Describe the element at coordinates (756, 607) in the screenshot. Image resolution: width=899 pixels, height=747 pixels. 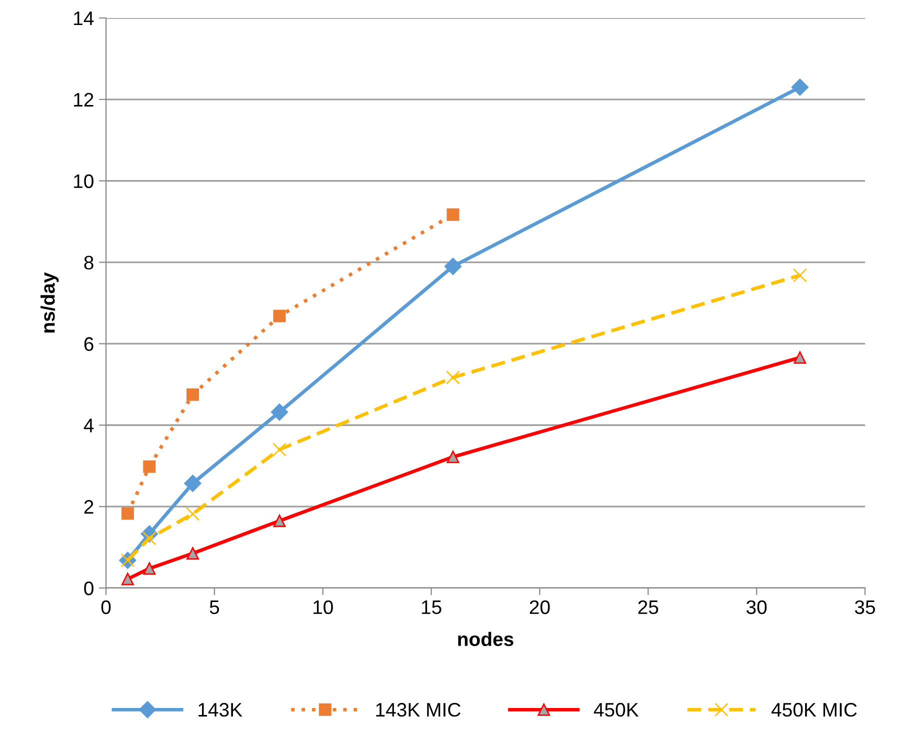
I see `x-tick-label: 30` at that location.